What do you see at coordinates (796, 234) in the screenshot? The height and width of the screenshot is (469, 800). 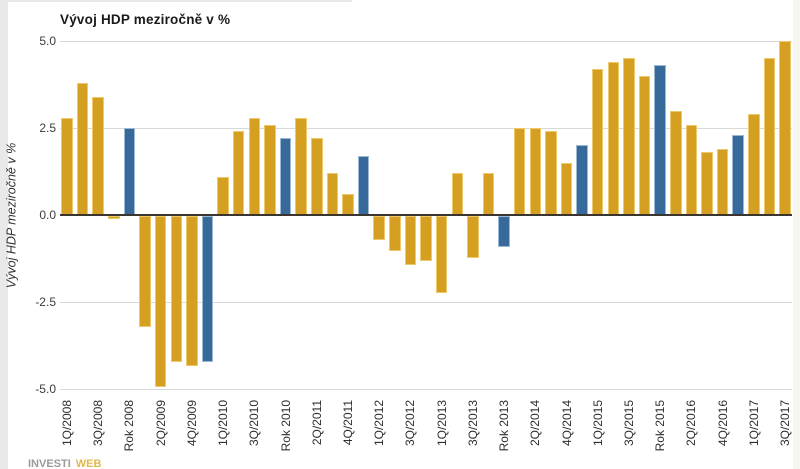 I see `page-edge-right-band` at bounding box center [796, 234].